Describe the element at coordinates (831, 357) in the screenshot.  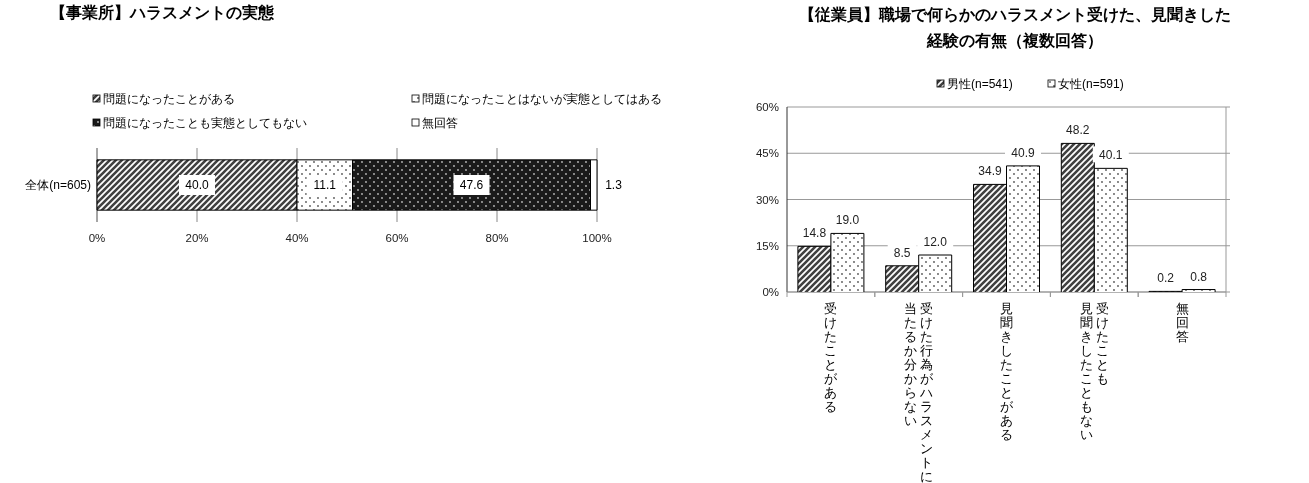
I see `x-tick-label: 受けたことがある` at that location.